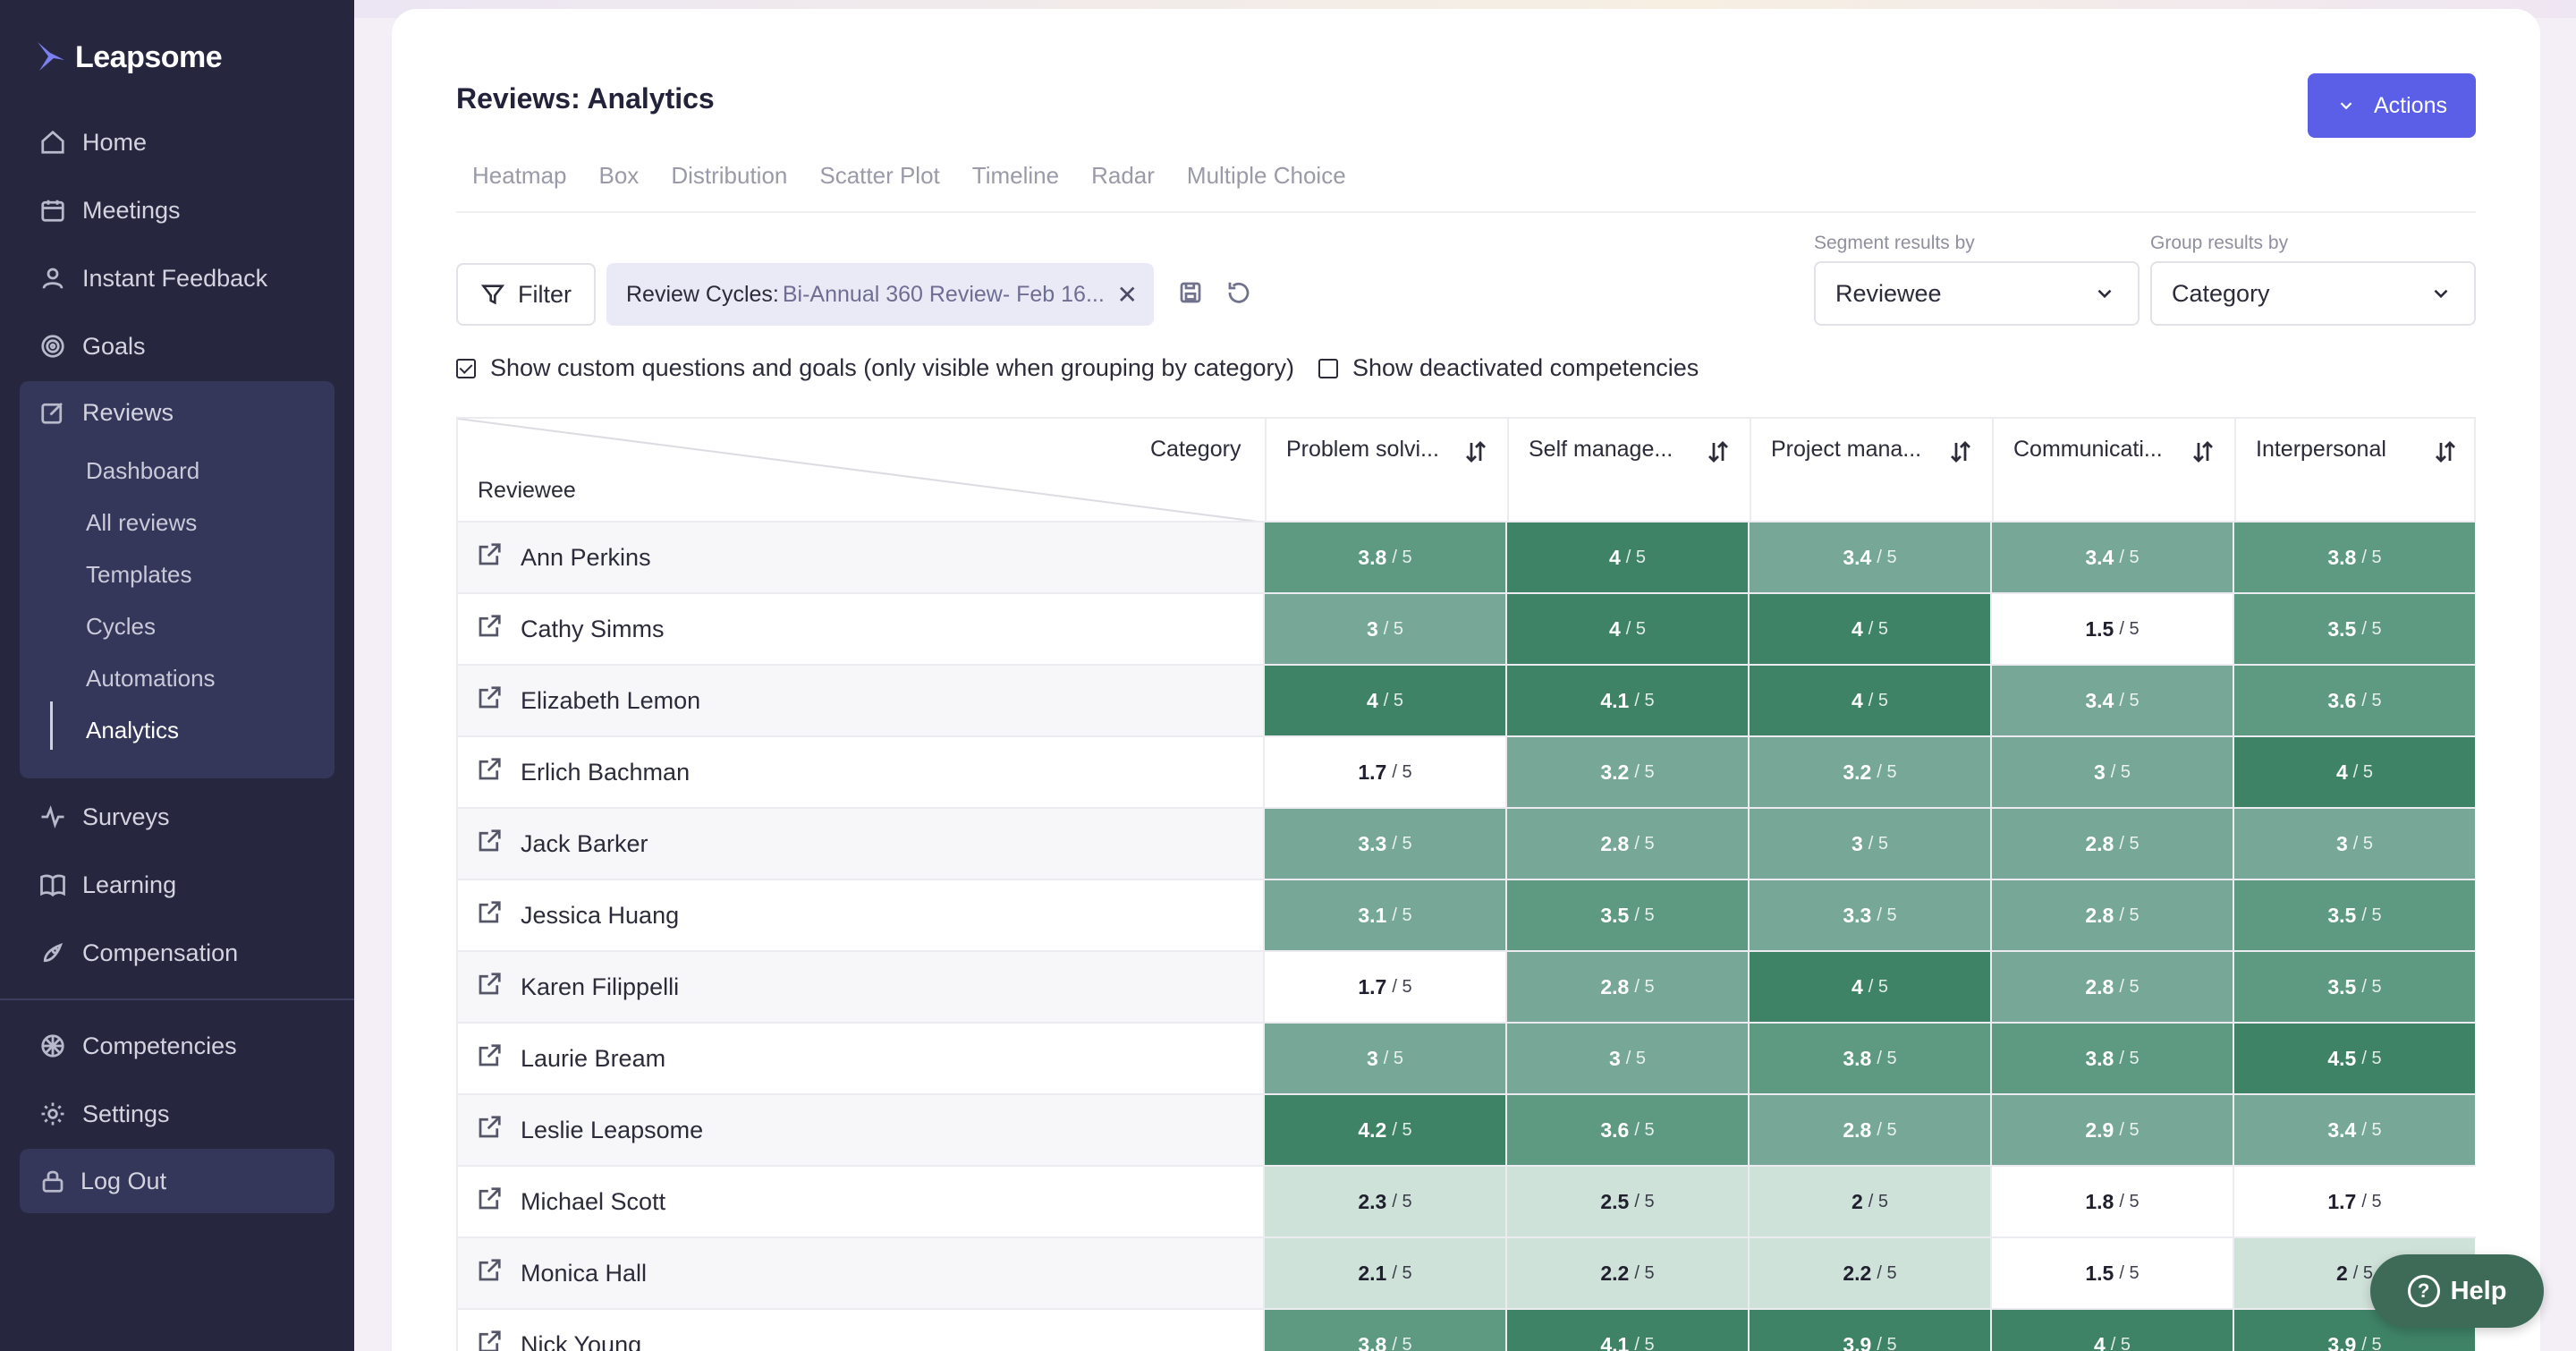 The height and width of the screenshot is (1351, 2576). Describe the element at coordinates (133, 730) in the screenshot. I see `sub-item-analytics: Analytics` at that location.